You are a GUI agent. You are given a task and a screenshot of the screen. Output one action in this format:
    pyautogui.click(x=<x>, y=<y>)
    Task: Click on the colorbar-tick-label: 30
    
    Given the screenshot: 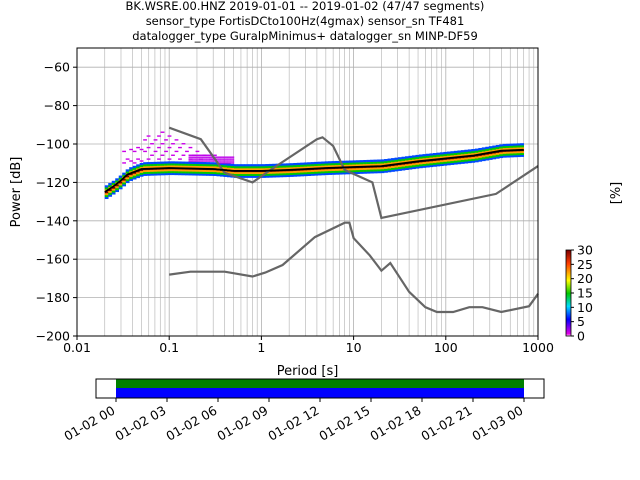 What is the action you would take?
    pyautogui.click(x=585, y=250)
    